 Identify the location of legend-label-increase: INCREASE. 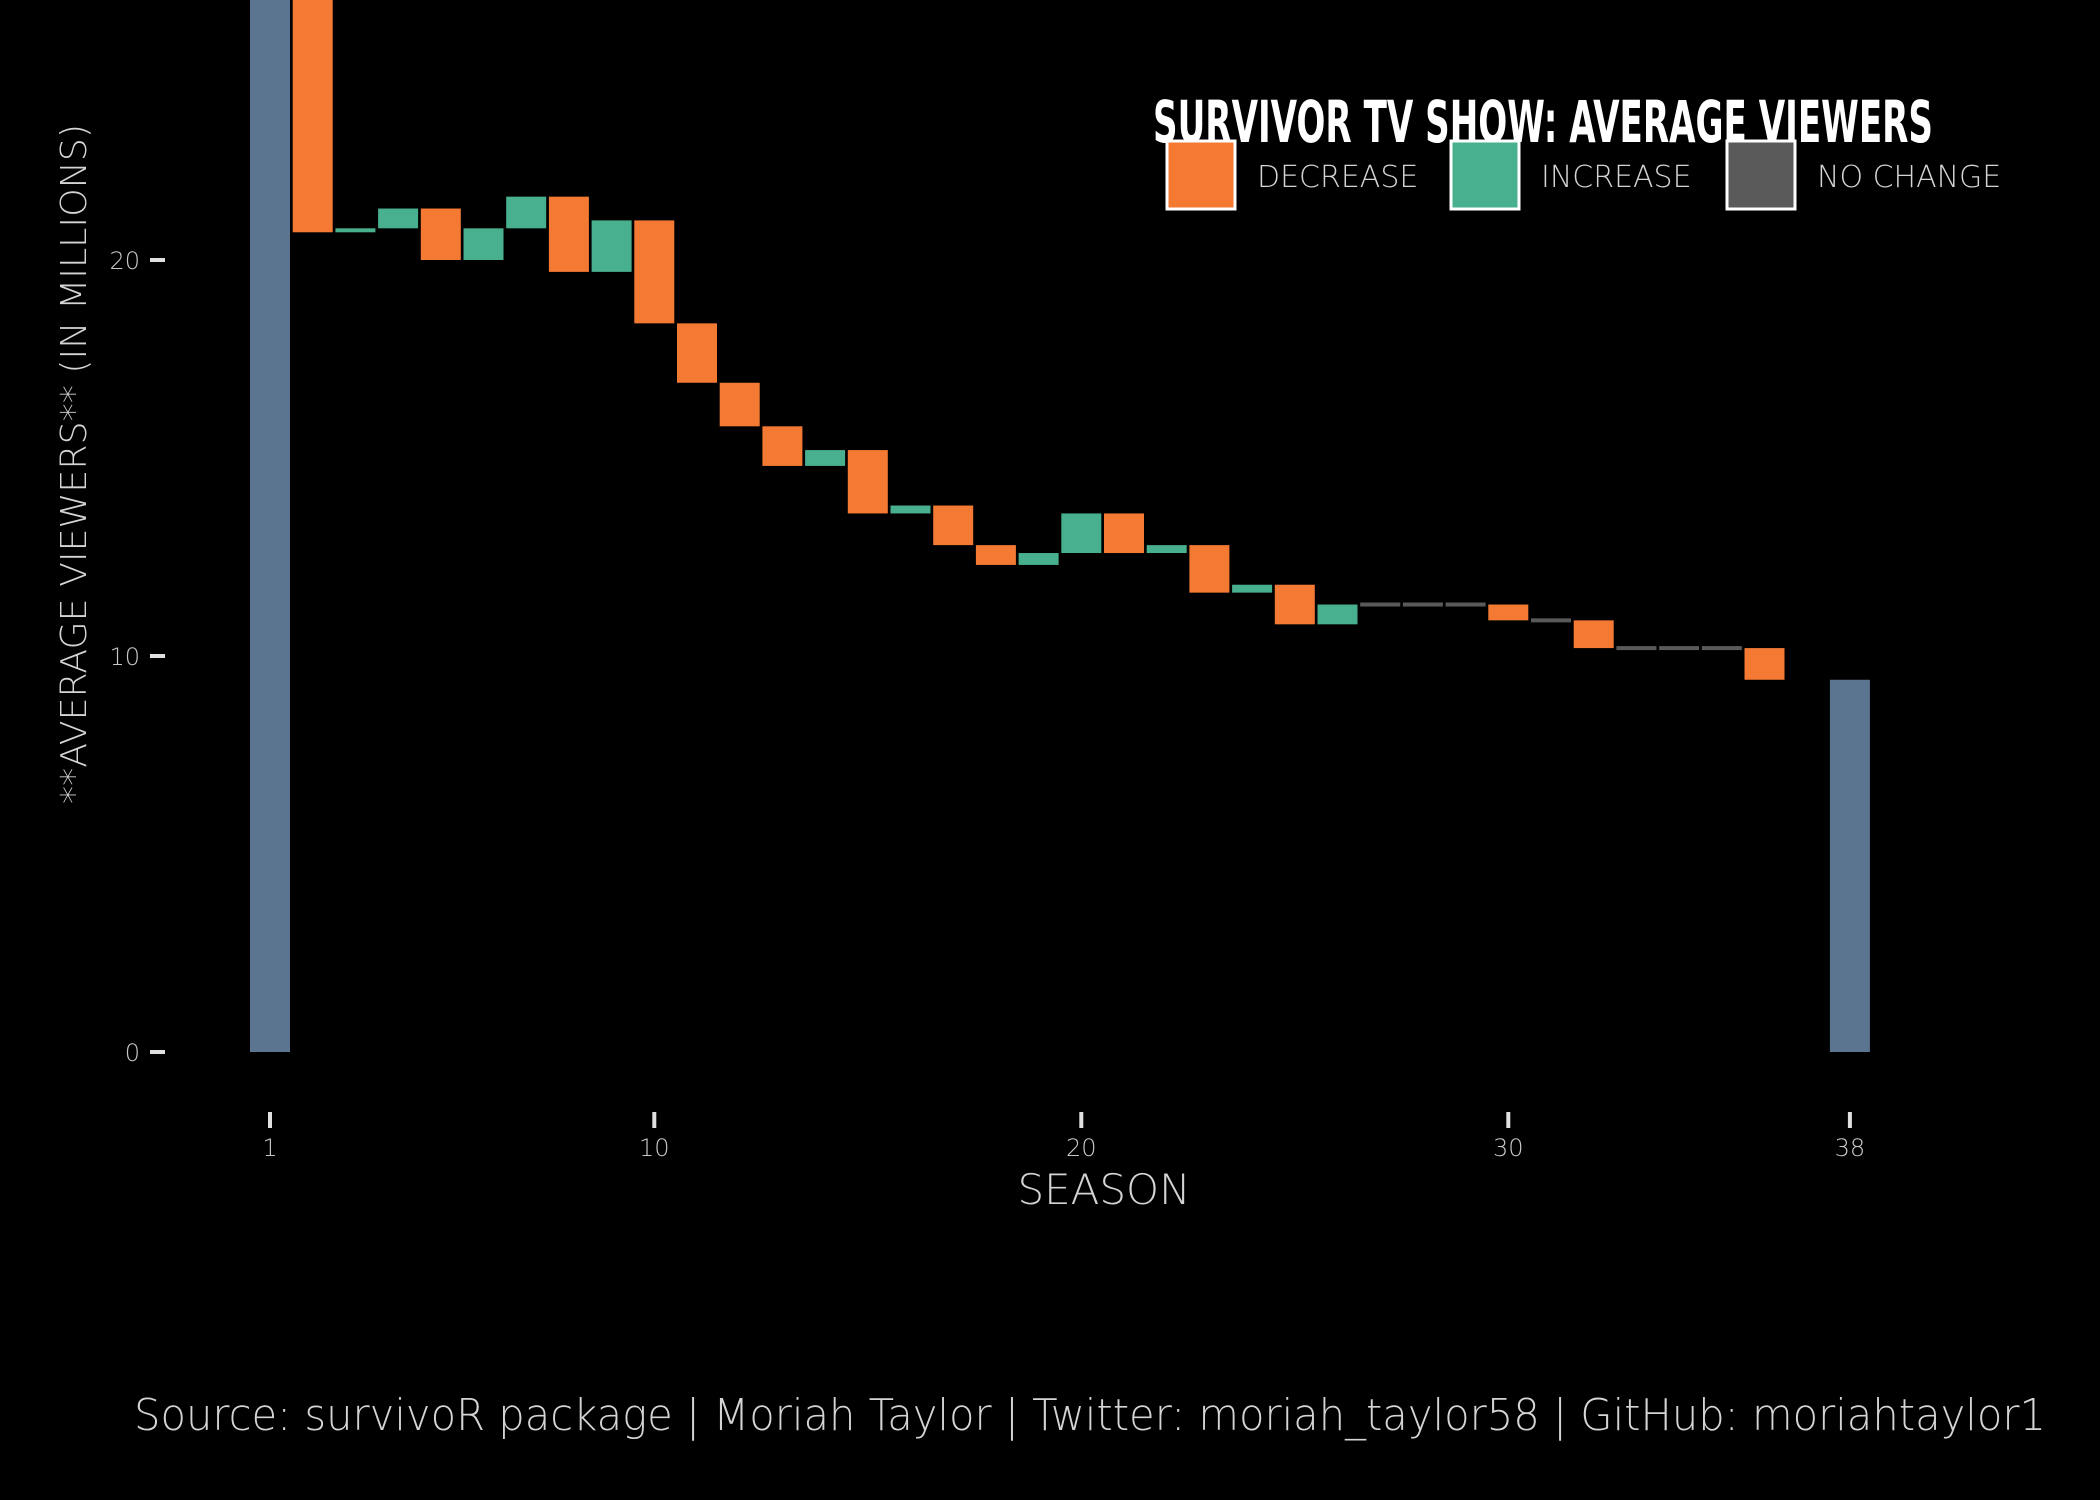
(1616, 177).